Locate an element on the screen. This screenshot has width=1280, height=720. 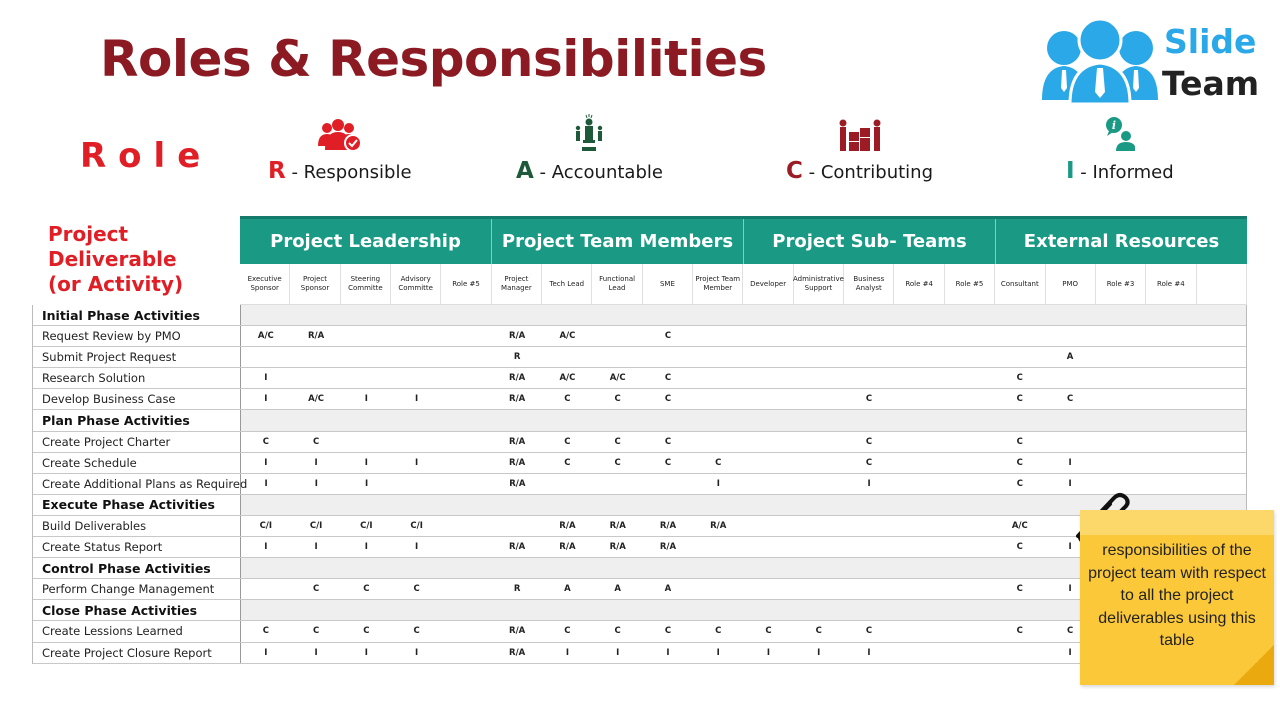
phase-title: Plan Phase Activities is located at coordinates (137, 420).